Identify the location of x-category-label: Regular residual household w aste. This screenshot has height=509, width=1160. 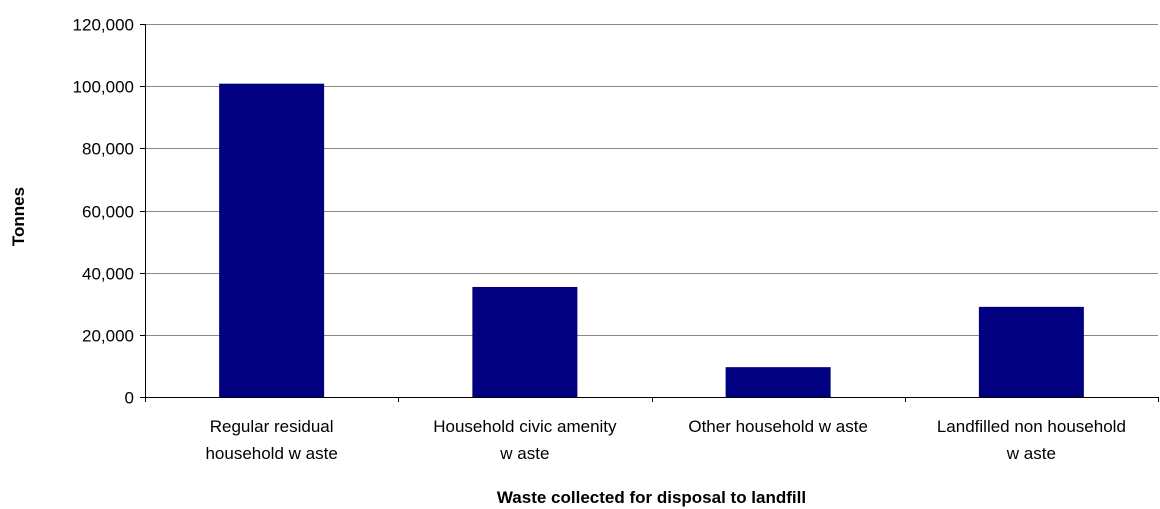
(271, 440).